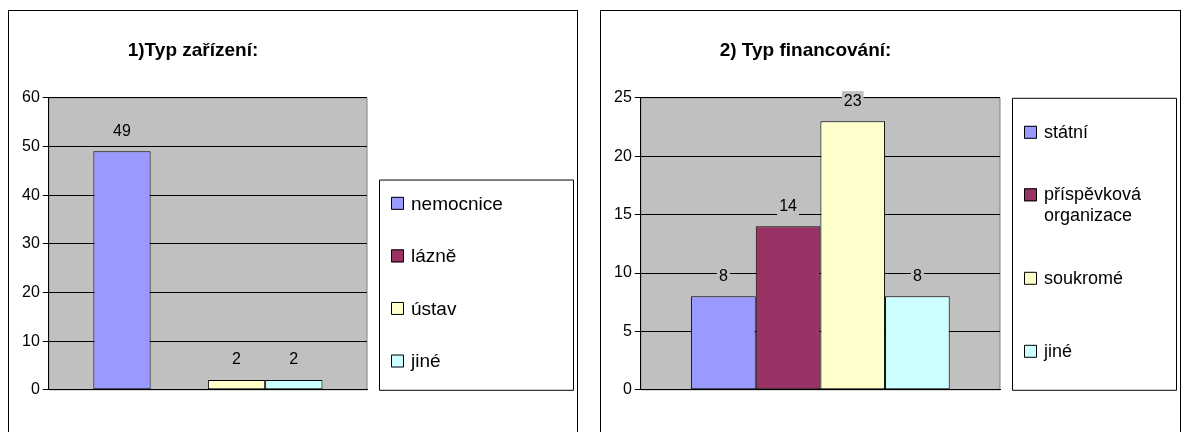  Describe the element at coordinates (852, 100) in the screenshot. I see `data-label: 23` at that location.